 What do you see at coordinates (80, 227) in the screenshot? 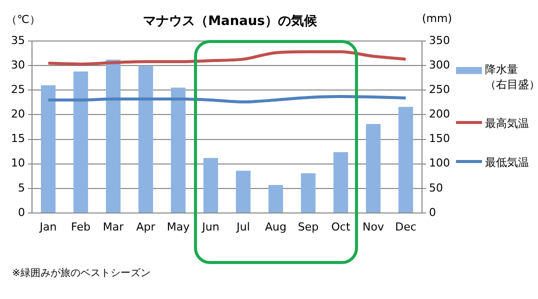
I see `x-tick-label: Feb` at bounding box center [80, 227].